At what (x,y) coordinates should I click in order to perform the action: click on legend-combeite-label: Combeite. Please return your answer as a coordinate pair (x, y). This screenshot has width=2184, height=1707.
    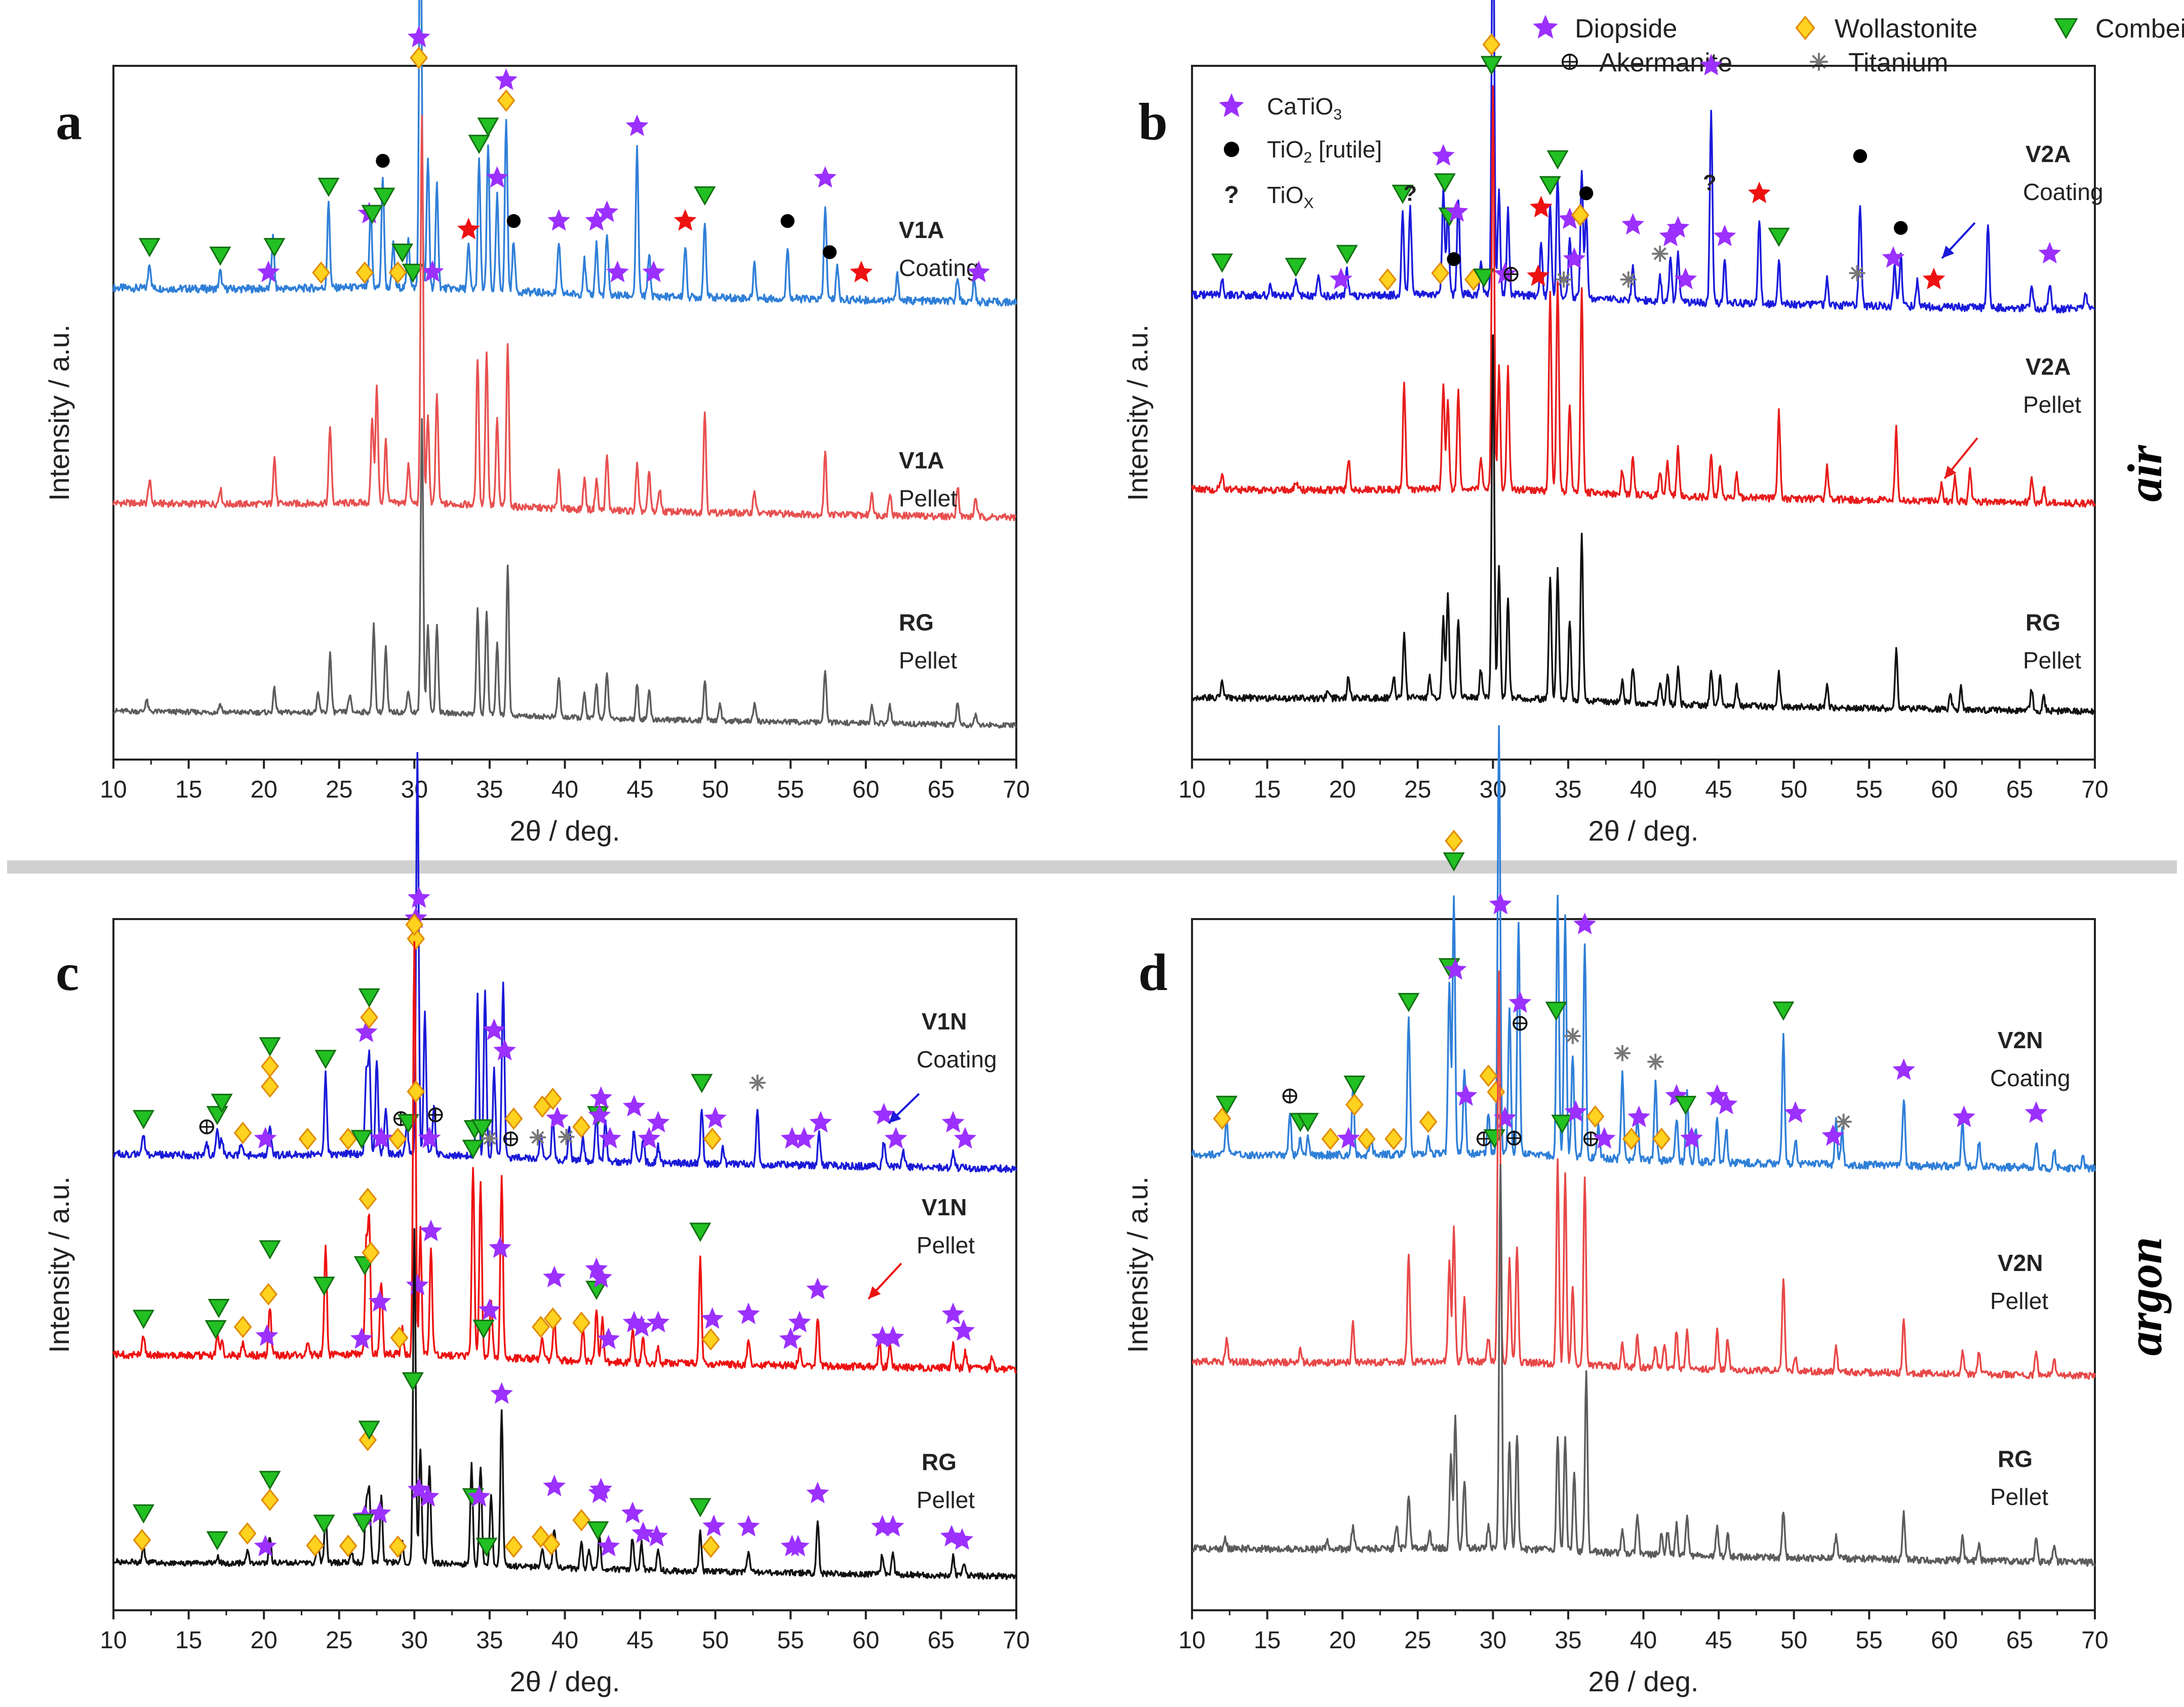
    Looking at the image, I should click on (2139, 29).